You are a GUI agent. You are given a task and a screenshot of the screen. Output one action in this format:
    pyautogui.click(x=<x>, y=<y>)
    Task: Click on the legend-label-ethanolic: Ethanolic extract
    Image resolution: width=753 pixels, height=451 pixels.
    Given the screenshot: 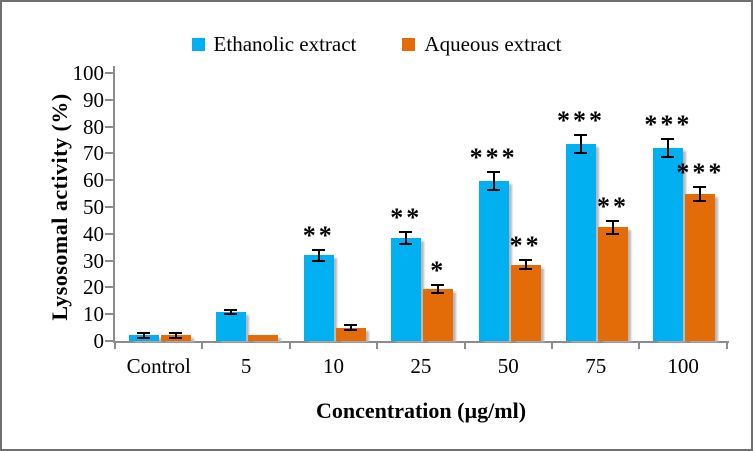 What is the action you would take?
    pyautogui.click(x=285, y=44)
    